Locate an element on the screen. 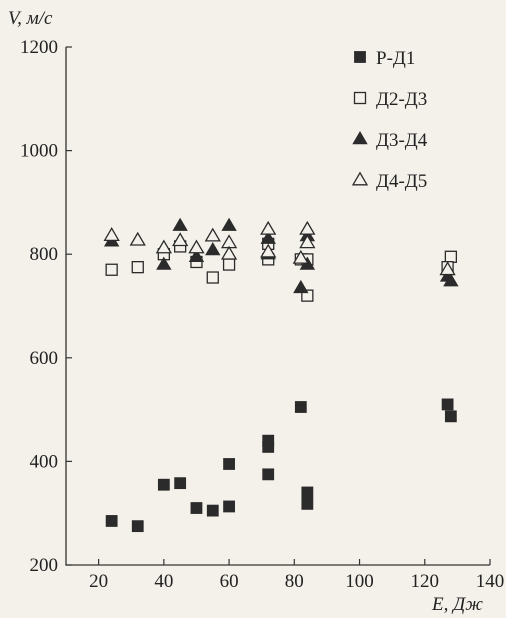 The height and width of the screenshot is (618, 506). legend-item: Д4-Д5 is located at coordinates (389, 181).